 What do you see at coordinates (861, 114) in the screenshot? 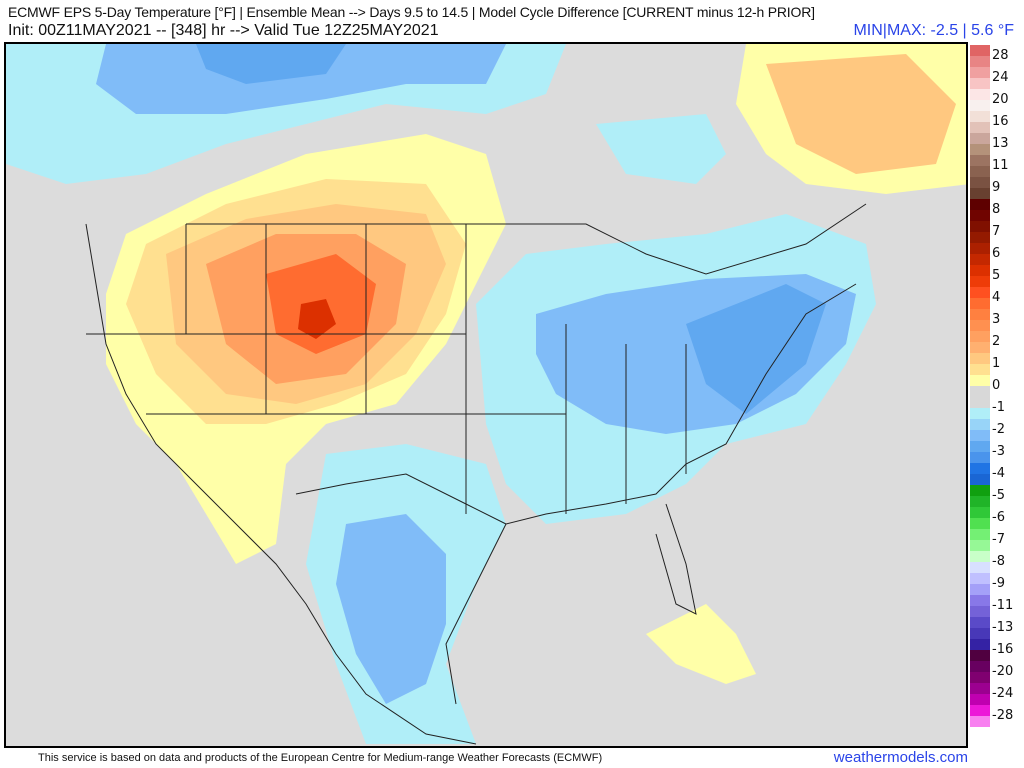
I see `anomaly-orange-northeast` at bounding box center [861, 114].